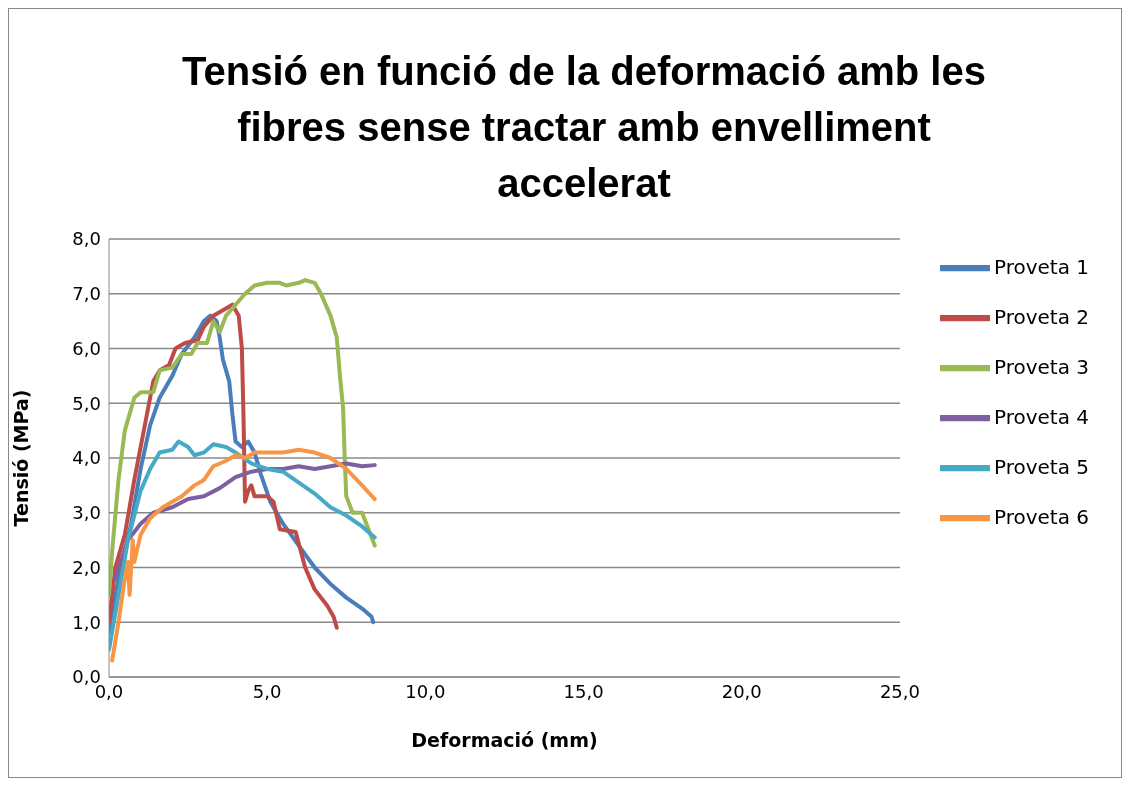 This screenshot has width=1131, height=785. What do you see at coordinates (1041, 466) in the screenshot?
I see `legend-label: Proveta 5` at bounding box center [1041, 466].